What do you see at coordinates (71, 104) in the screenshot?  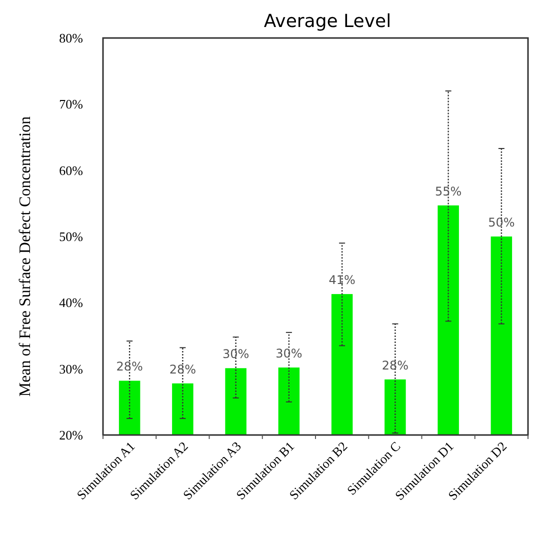 I see `y-tick-label: 70%` at bounding box center [71, 104].